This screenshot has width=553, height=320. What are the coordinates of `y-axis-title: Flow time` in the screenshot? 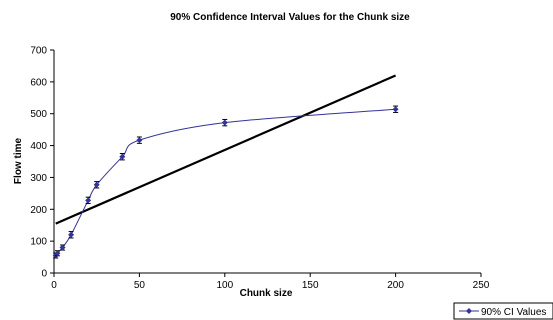 It's located at (18, 161).